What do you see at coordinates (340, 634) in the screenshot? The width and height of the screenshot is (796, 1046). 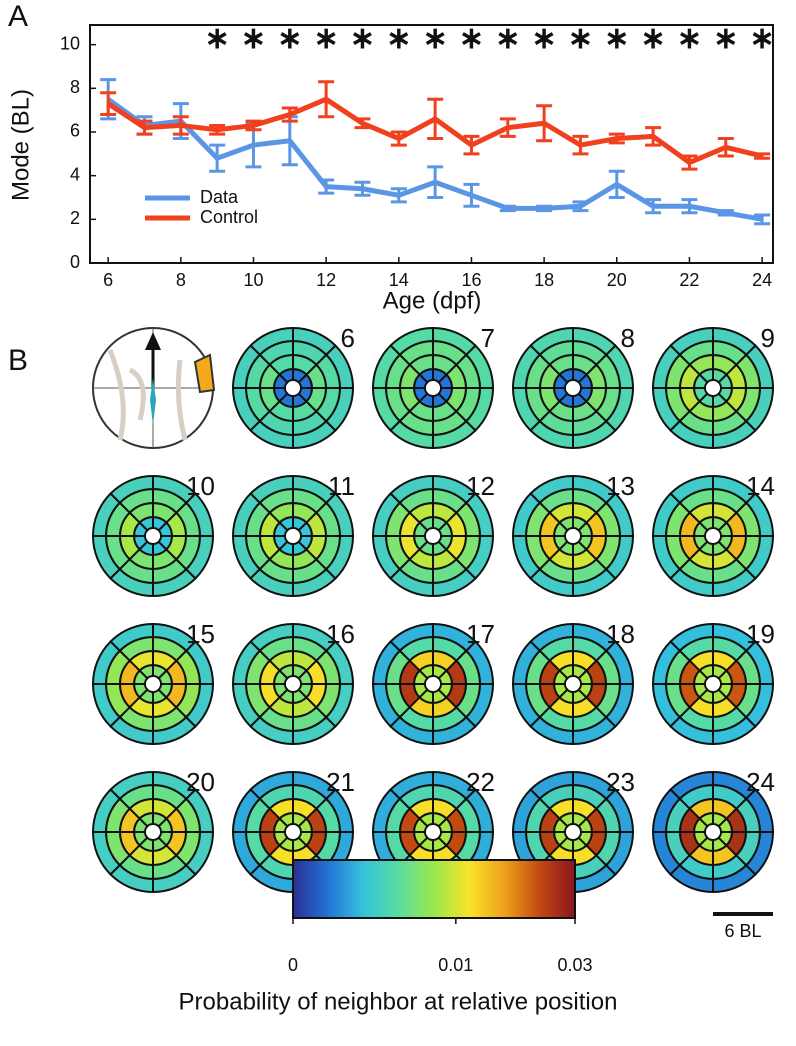 I see `disc-label: 16` at bounding box center [340, 634].